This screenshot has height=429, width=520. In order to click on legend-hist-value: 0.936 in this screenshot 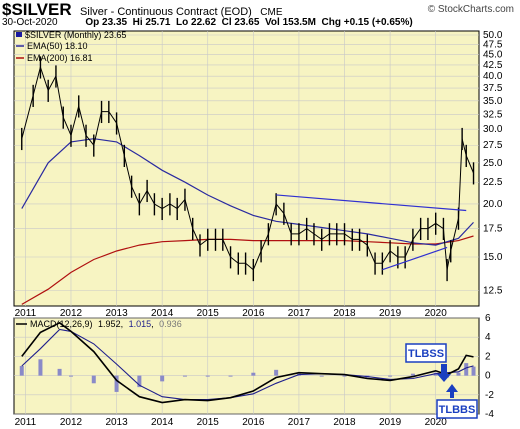, I will do `click(170, 324)`.